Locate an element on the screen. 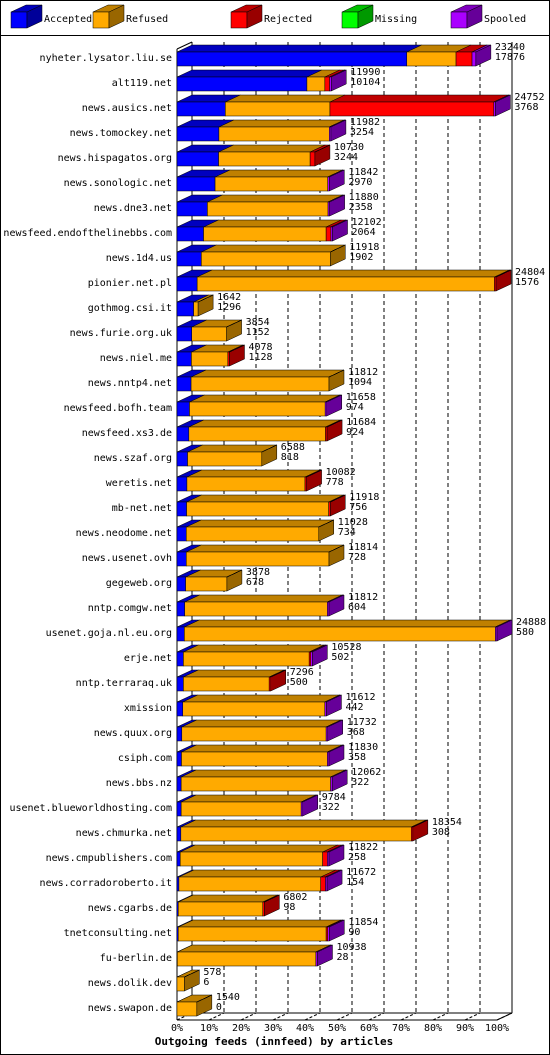 Image resolution: width=550 pixels, height=1055 pixels. category-label: news.sonologic.net is located at coordinates (118, 183).